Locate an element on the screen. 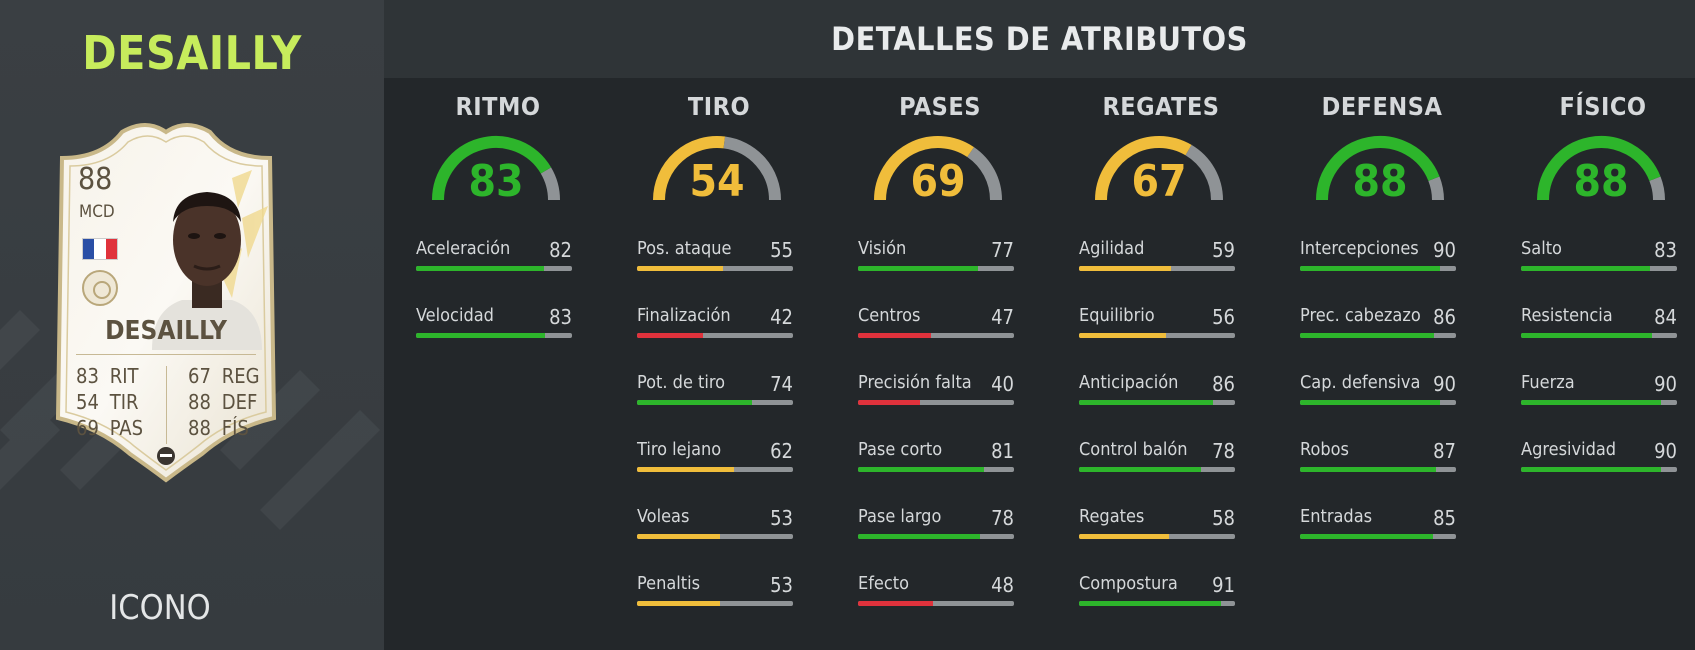 The image size is (1695, 650). category-ritmo: RITMO 83 Aceleración 82 Velocidad 83 is located at coordinates (498, 364).